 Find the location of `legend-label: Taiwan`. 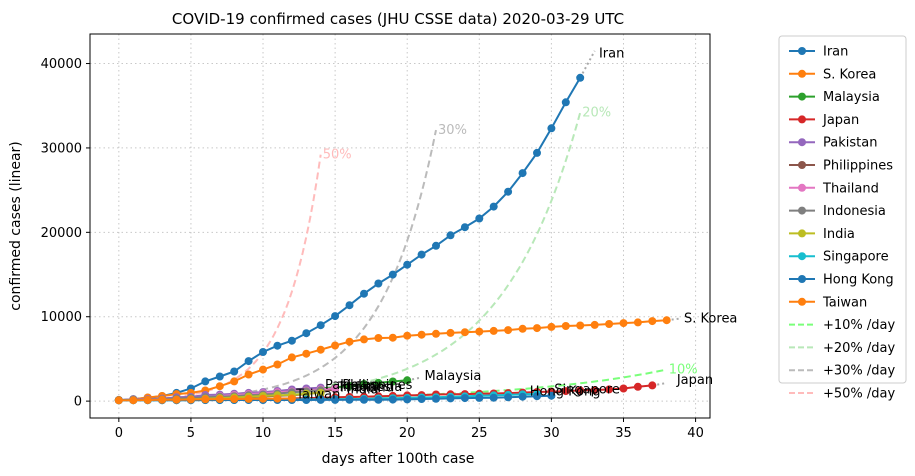

legend-label: Taiwan is located at coordinates (844, 302).